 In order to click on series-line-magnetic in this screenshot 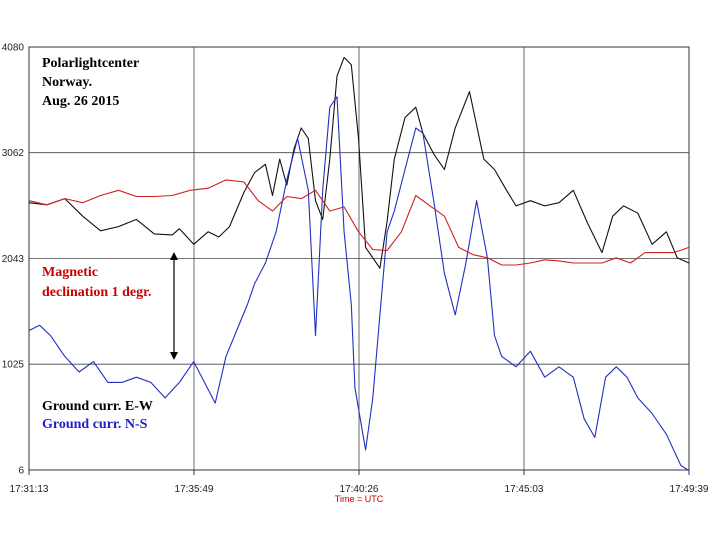, I will do `click(359, 222)`.